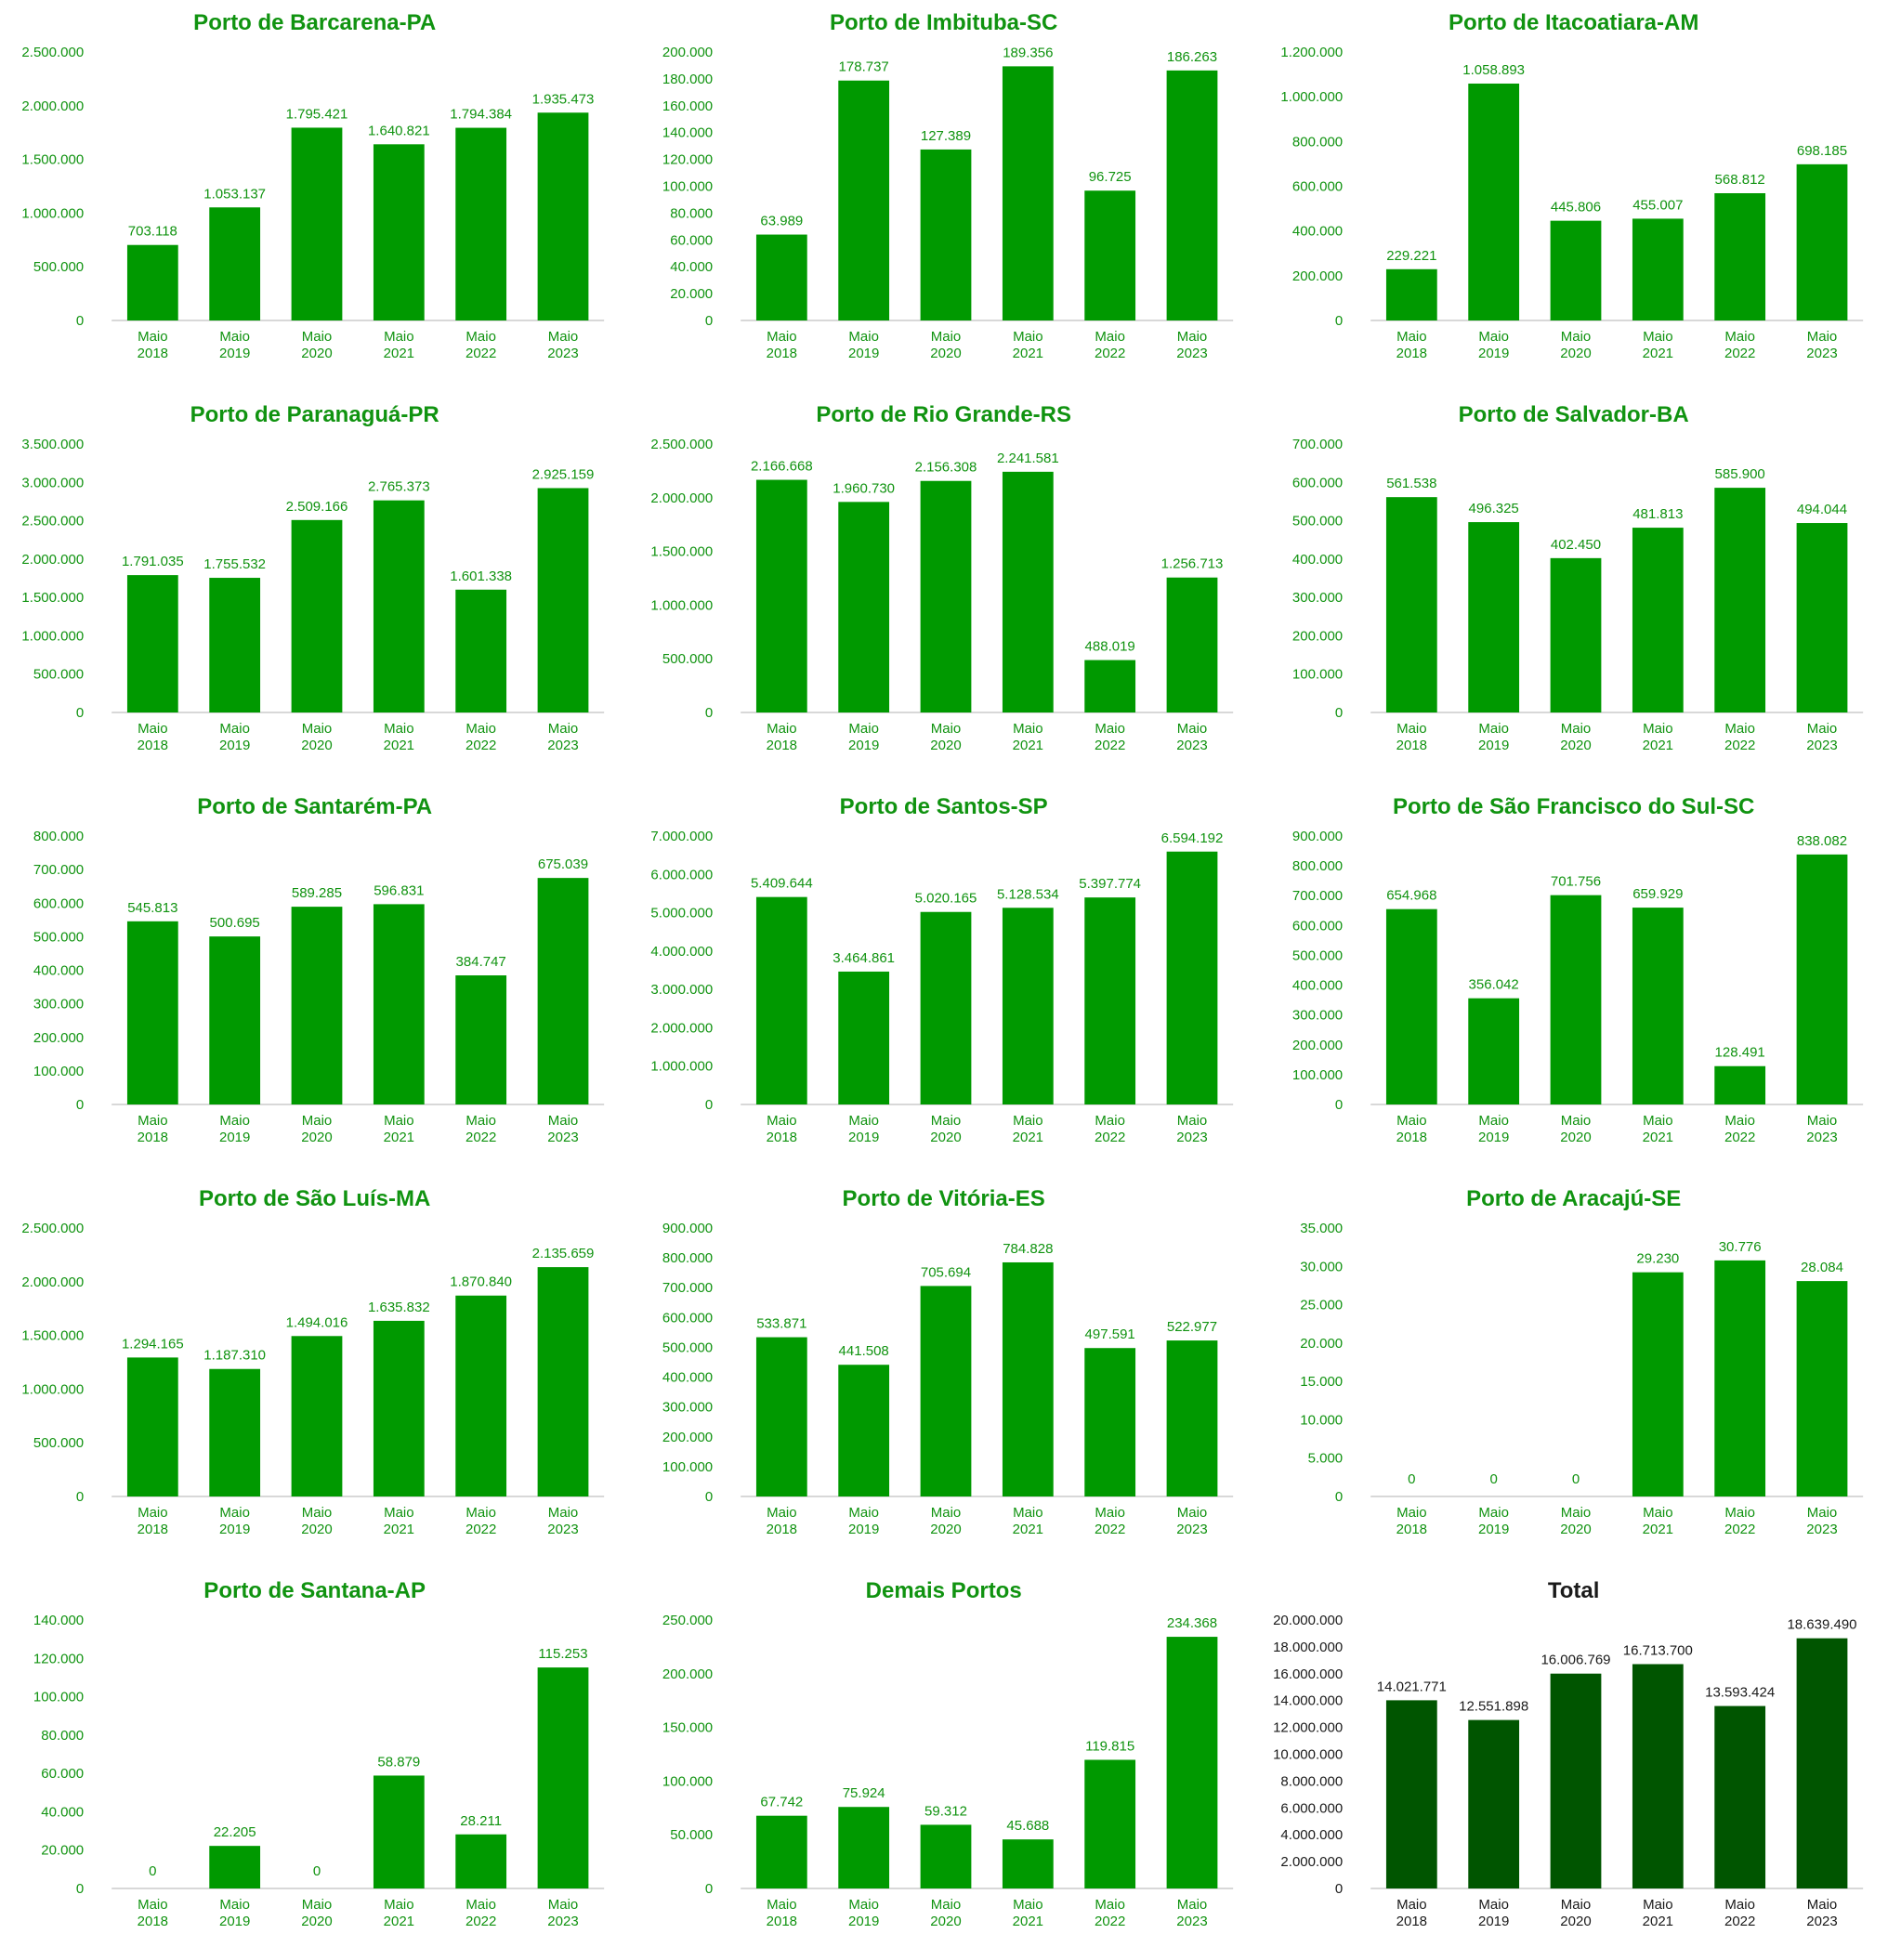  Describe the element at coordinates (1576, 545) in the screenshot. I see `data-label: 402.450` at that location.